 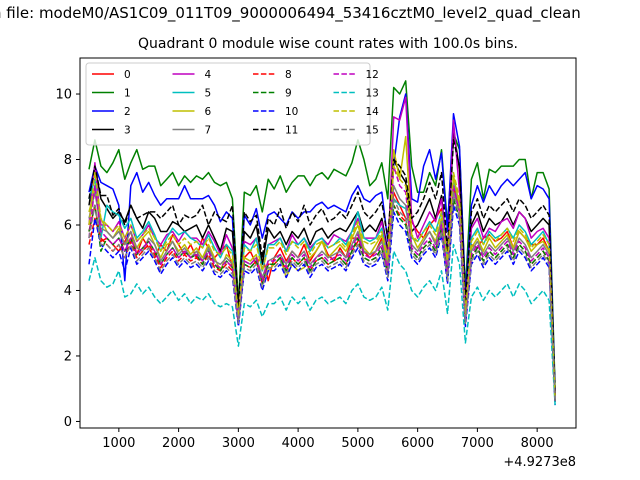 I want to click on y-tick-label: 0, so click(x=68, y=422).